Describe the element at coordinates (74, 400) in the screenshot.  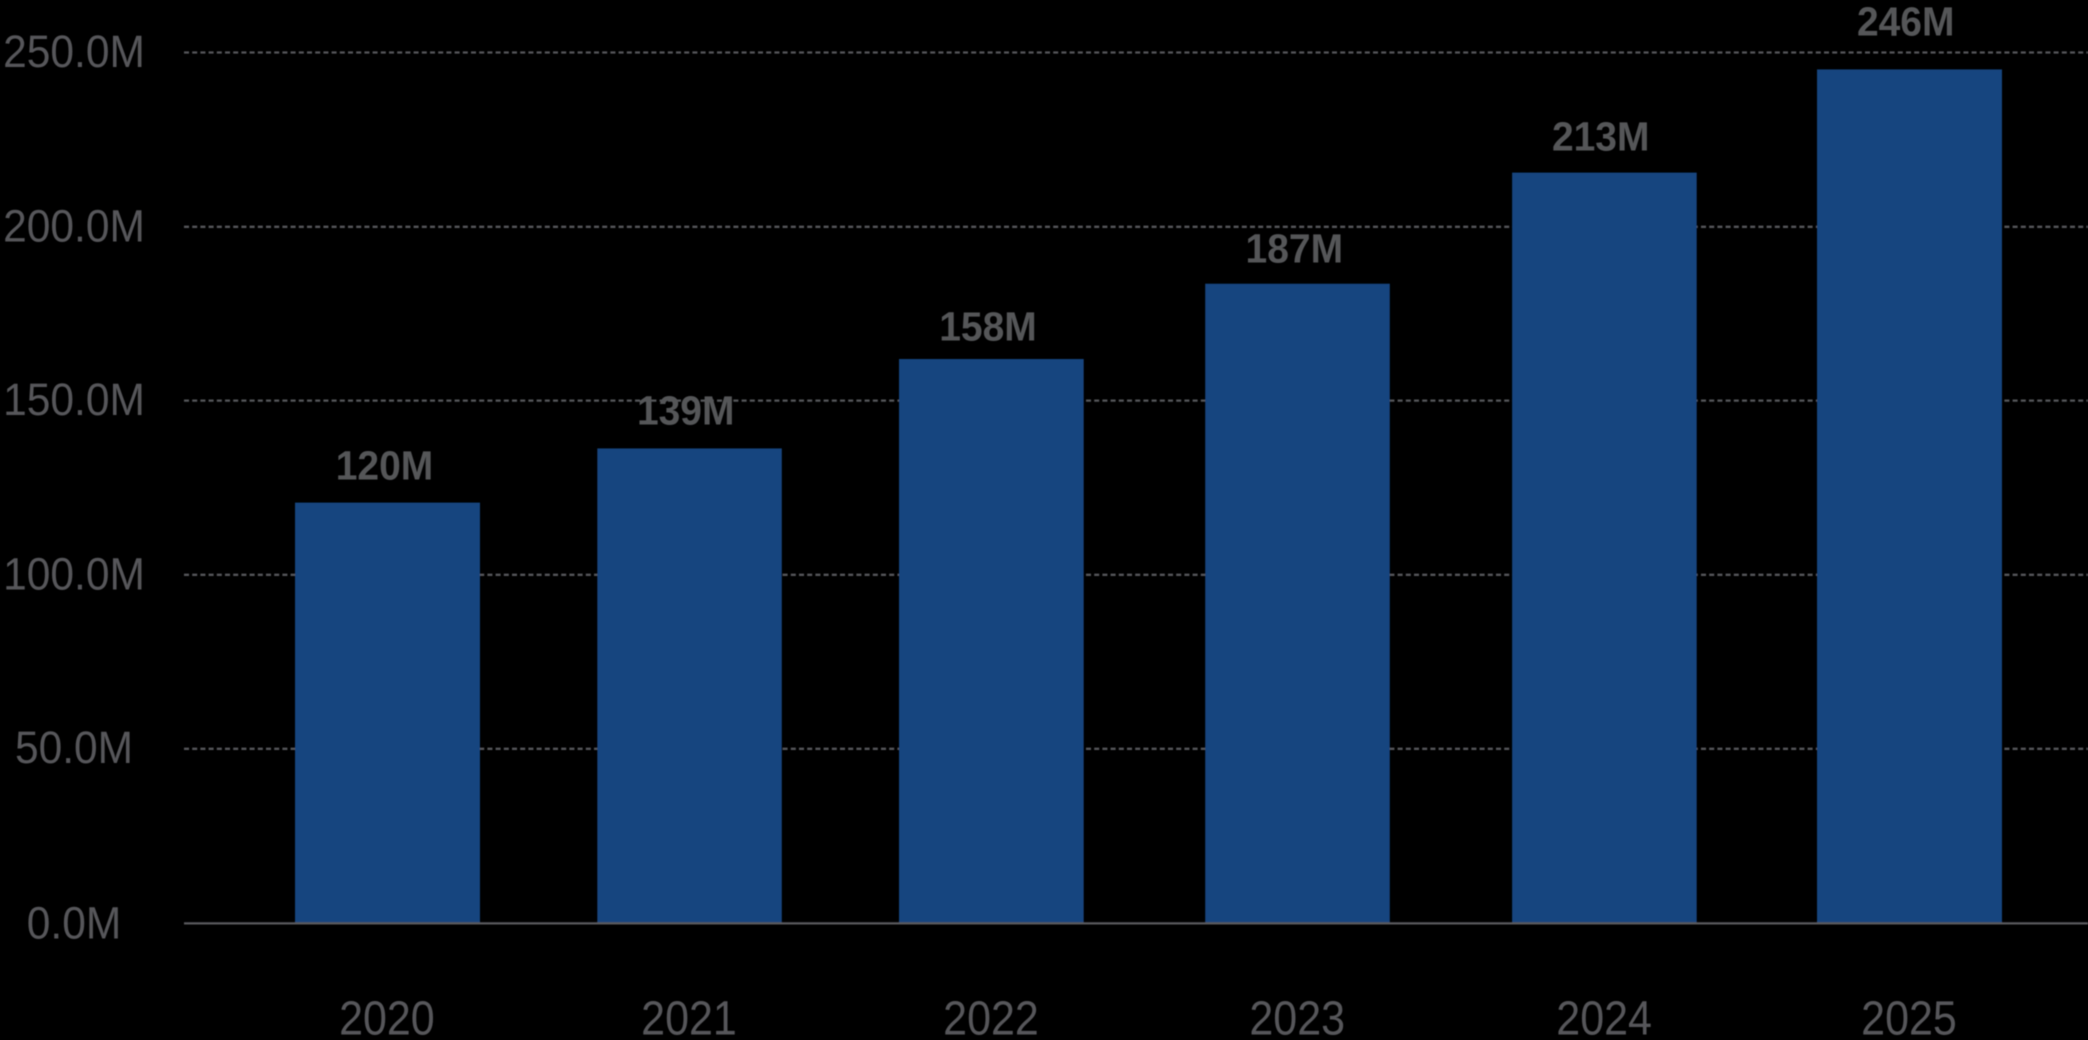
I see `svg-text: 150.0M` at that location.